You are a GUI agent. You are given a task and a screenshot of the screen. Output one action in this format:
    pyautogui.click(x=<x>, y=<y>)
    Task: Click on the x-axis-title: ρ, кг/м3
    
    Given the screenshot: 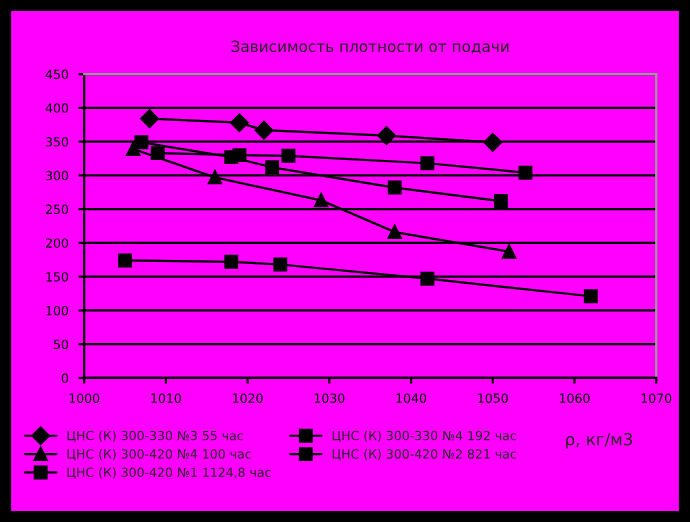 What is the action you would take?
    pyautogui.click(x=599, y=440)
    